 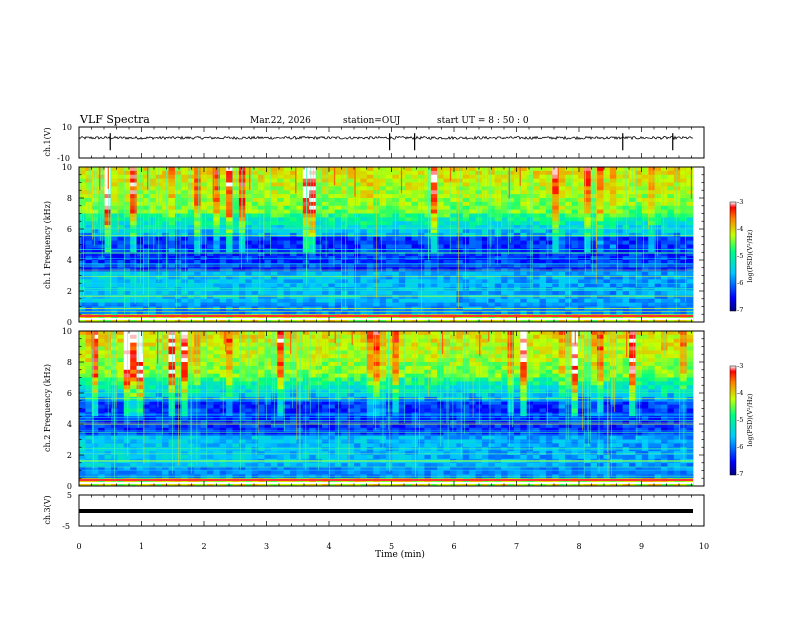 What do you see at coordinates (67, 167) in the screenshot?
I see `ch1-spec-ytick-label: 10` at bounding box center [67, 167].